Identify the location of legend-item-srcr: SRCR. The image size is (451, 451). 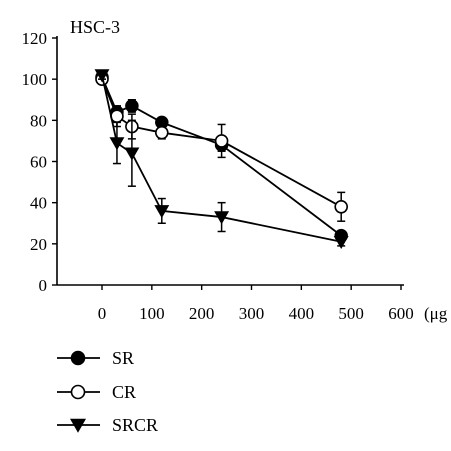
(107, 425).